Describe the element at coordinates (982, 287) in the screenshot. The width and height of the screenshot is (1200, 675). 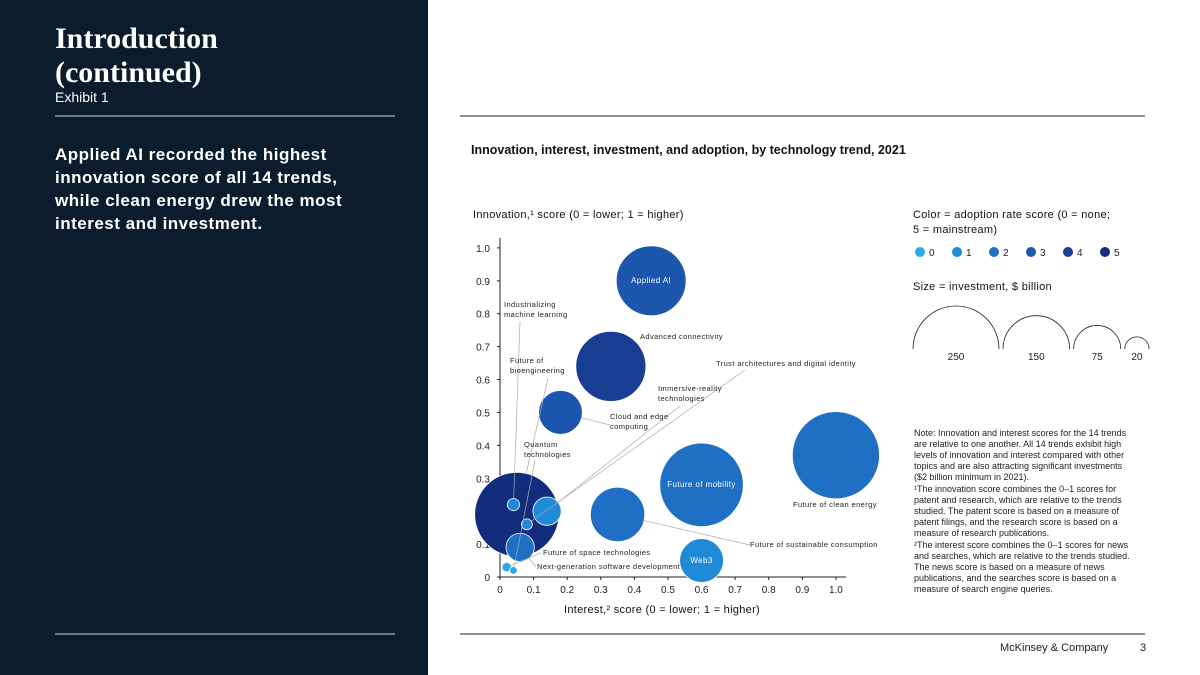
I see `size-legend-title: Size = investment, $ billion` at that location.